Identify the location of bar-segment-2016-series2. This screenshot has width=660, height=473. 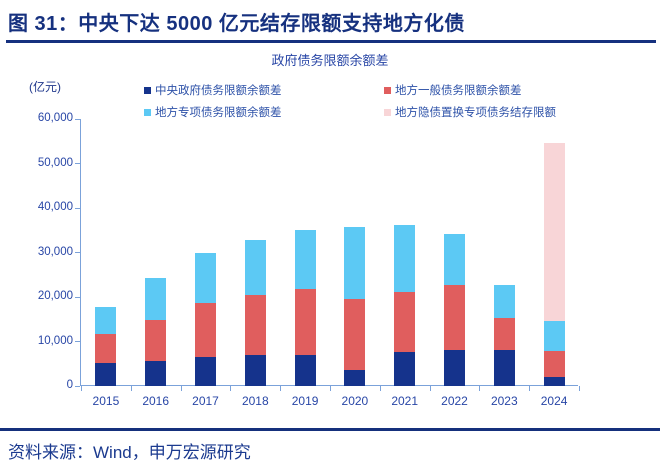
(156, 299).